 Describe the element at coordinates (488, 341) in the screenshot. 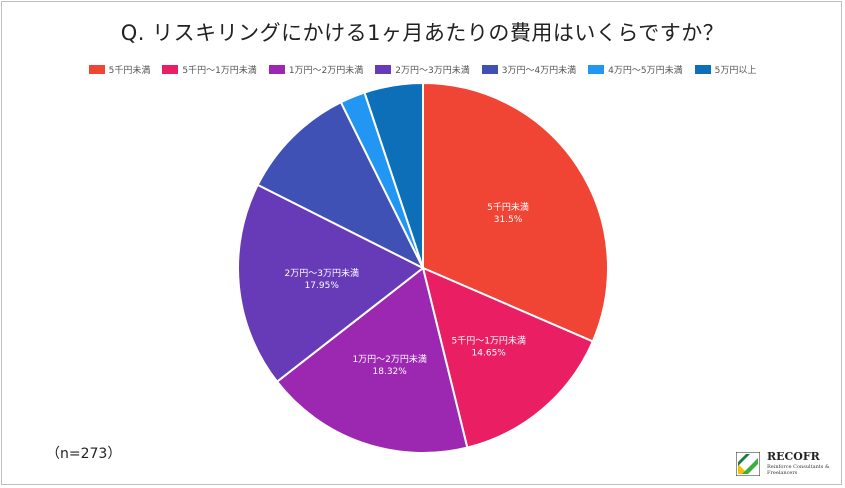

I see `slice-label: 5千円～1万円未満` at that location.